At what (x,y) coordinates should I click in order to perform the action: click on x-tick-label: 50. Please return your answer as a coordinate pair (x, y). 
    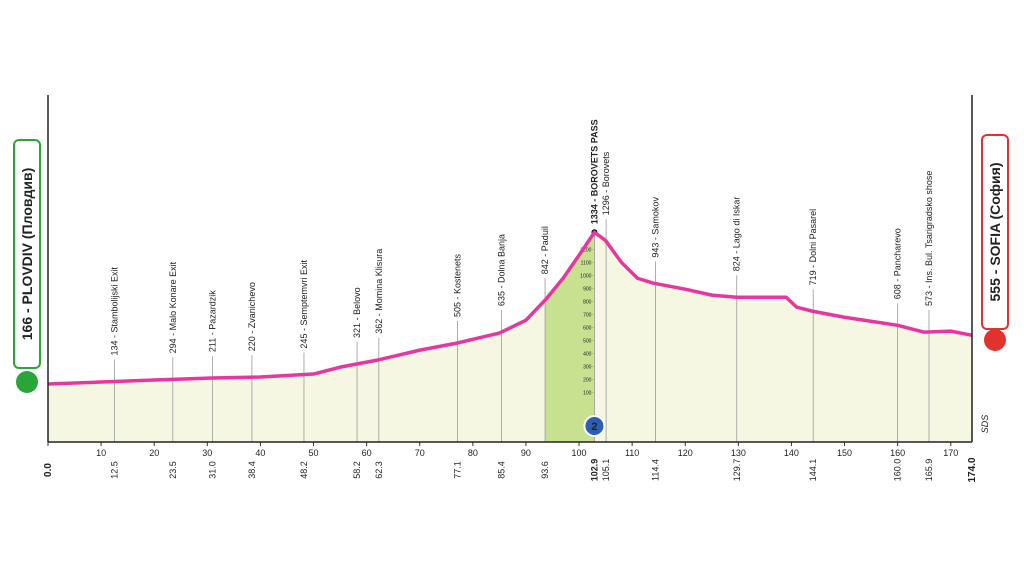
    Looking at the image, I should click on (314, 453).